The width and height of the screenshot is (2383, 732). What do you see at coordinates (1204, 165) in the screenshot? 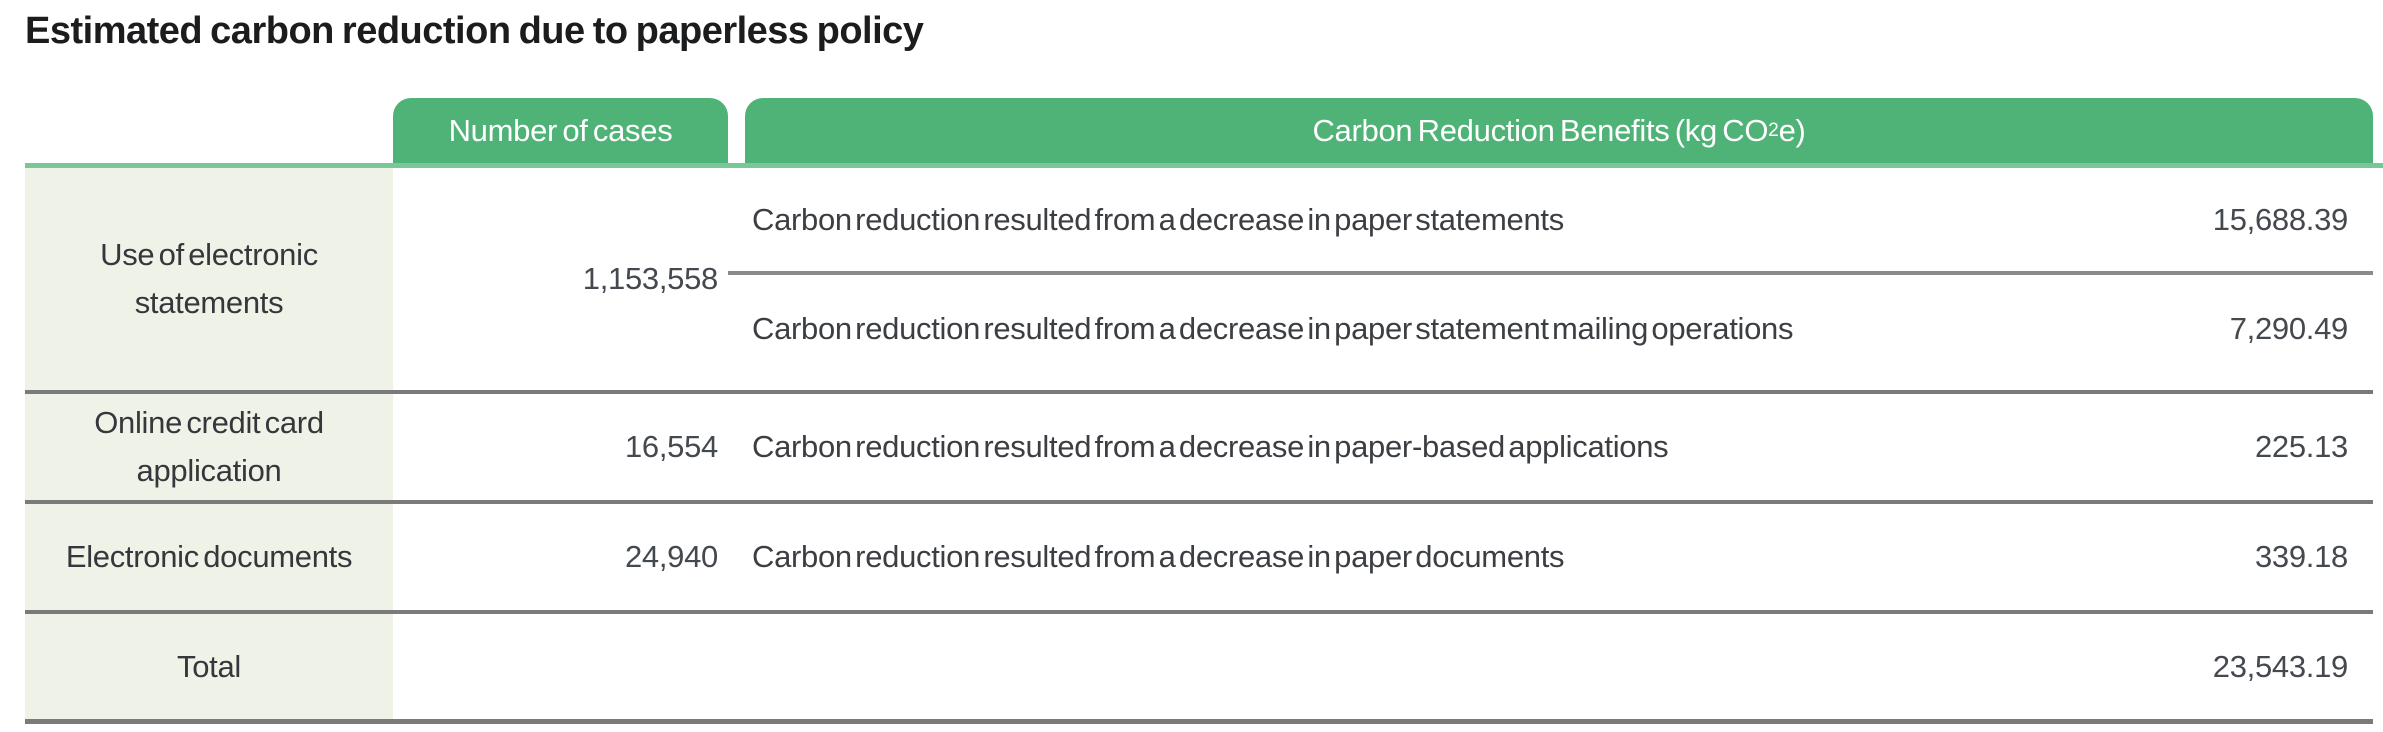
I see `header-underline` at bounding box center [1204, 165].